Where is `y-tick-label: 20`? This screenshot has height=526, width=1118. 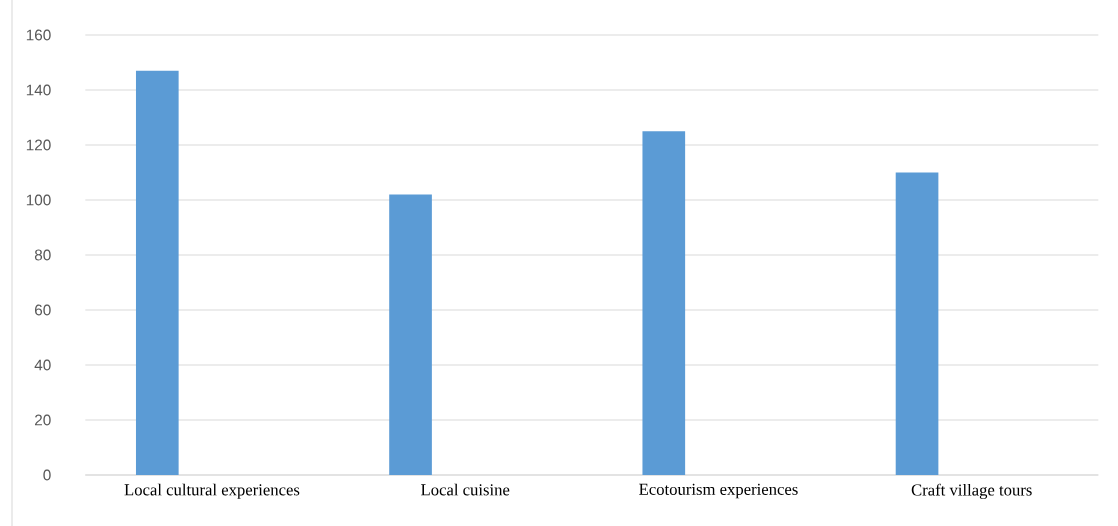 y-tick-label: 20 is located at coordinates (43, 420).